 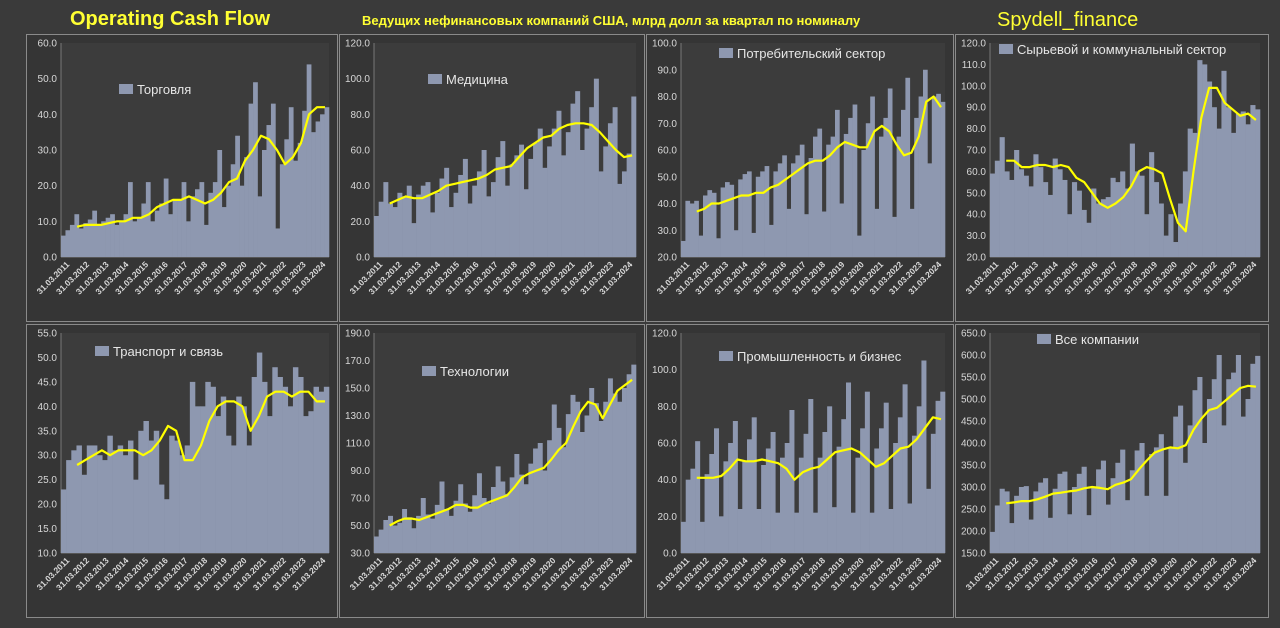 I want to click on y-tick-label: 120.0, so click(x=664, y=334).